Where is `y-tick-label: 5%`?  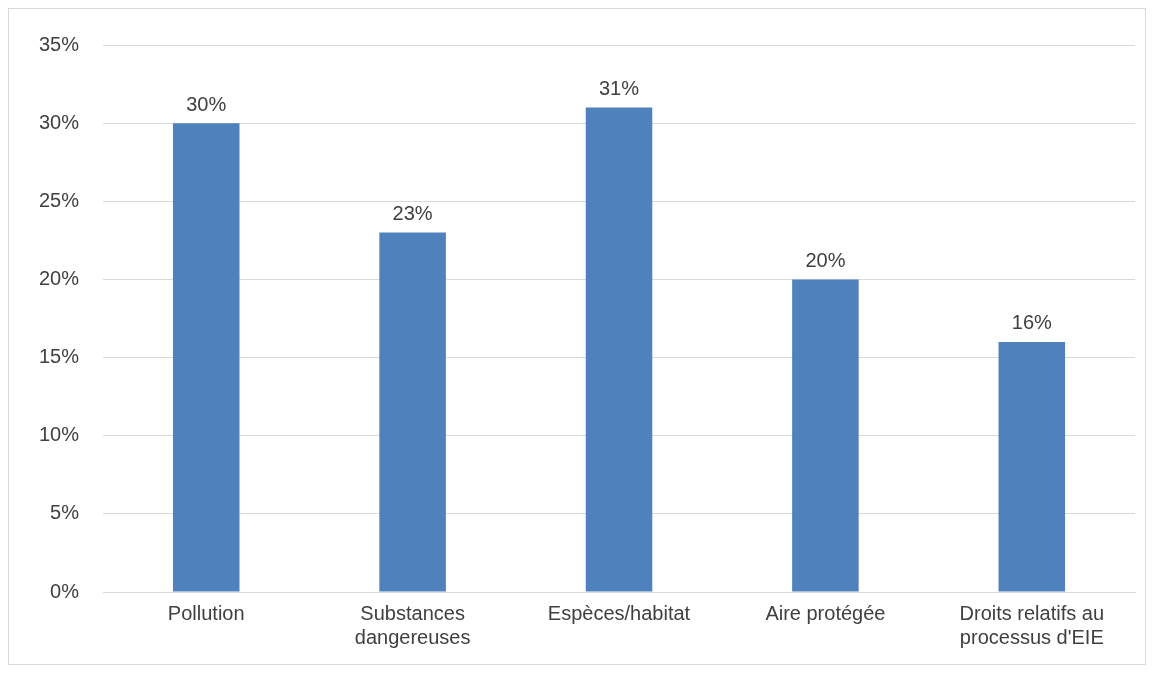 y-tick-label: 5% is located at coordinates (65, 512).